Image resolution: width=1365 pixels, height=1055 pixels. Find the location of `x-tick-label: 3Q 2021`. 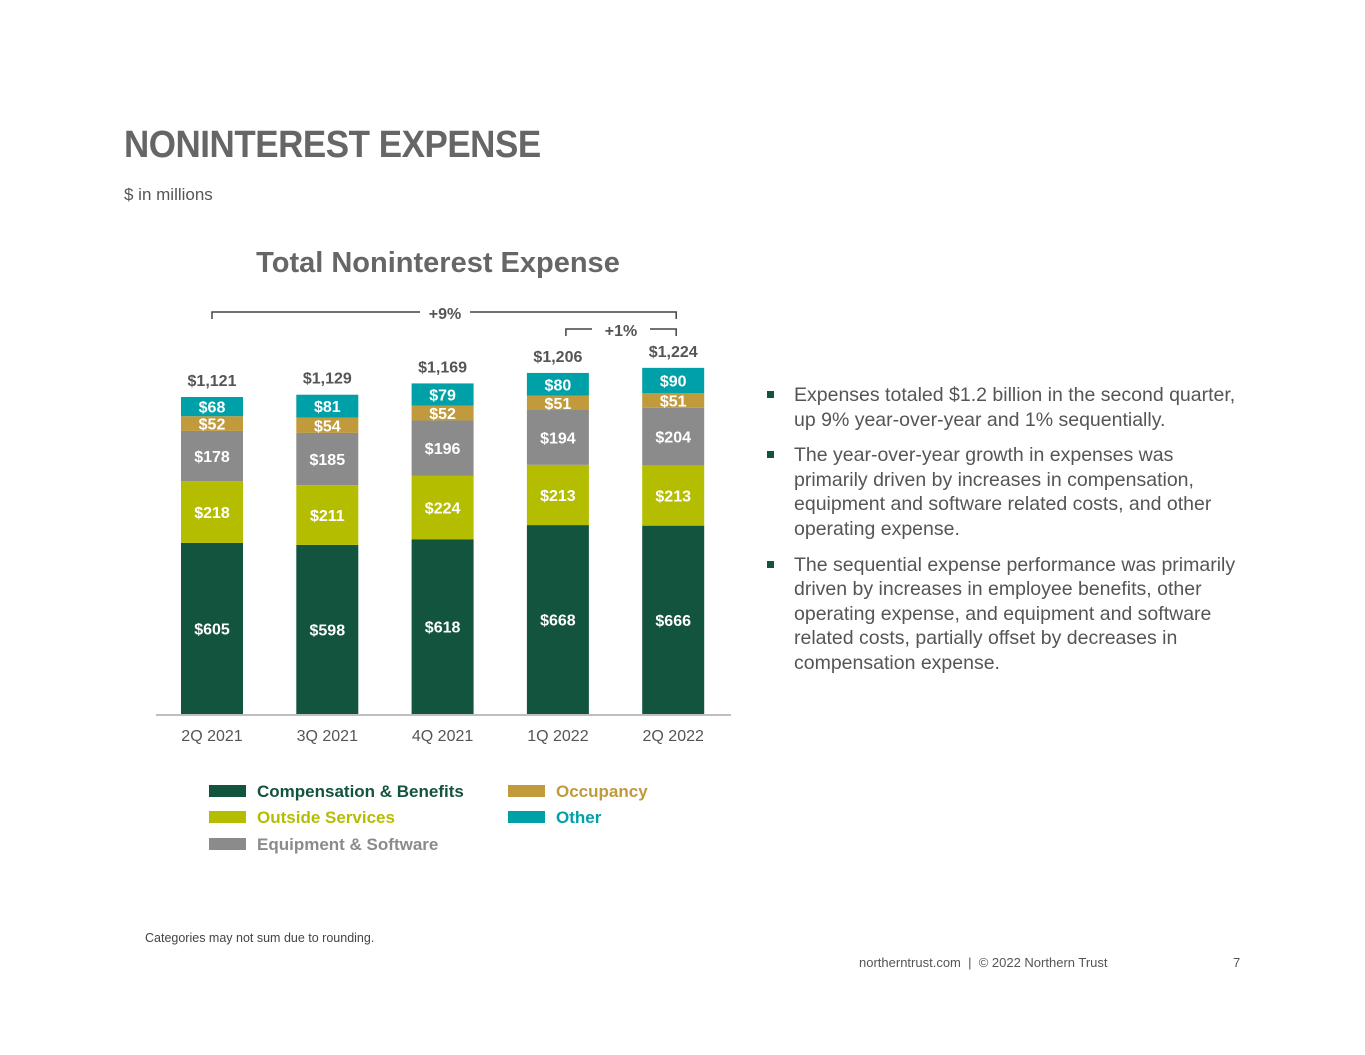

x-tick-label: 3Q 2021 is located at coordinates (327, 736).